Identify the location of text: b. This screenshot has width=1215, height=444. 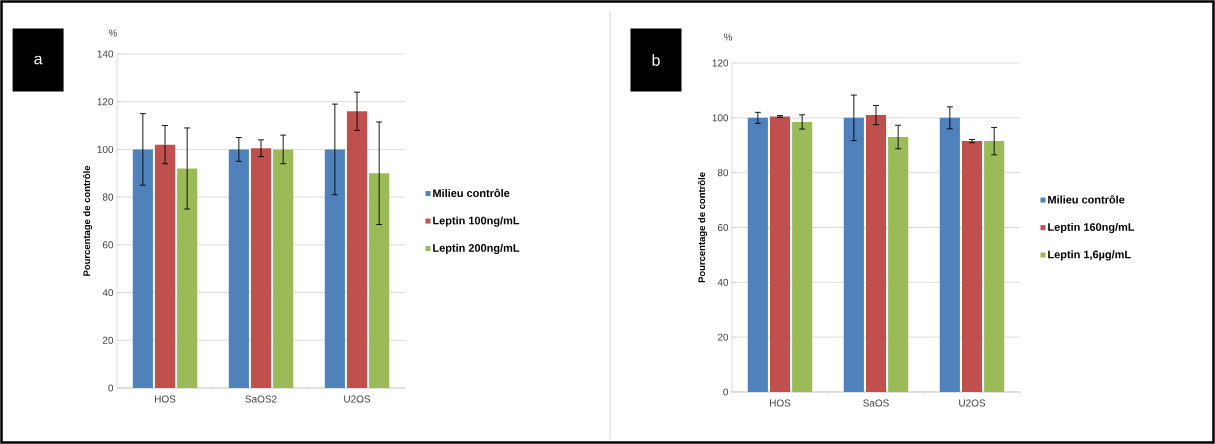
(656, 60).